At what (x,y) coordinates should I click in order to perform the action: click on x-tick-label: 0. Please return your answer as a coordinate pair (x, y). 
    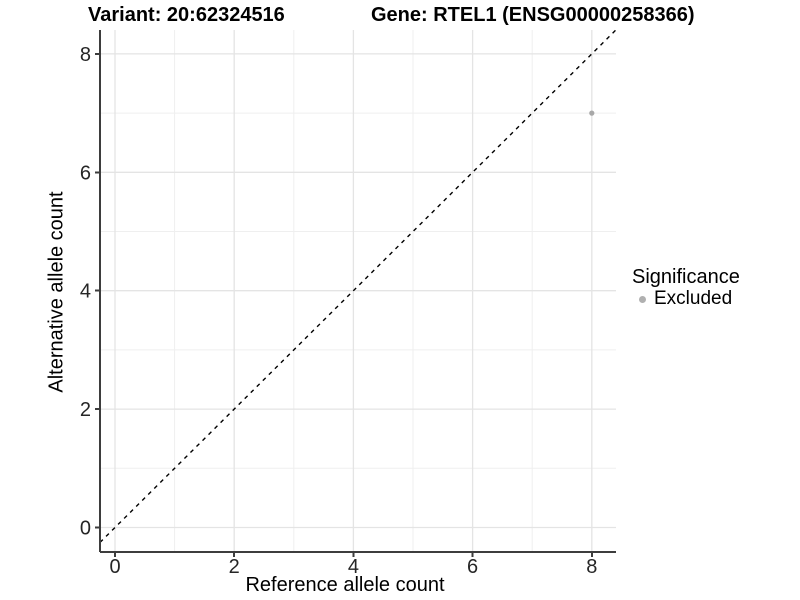
    Looking at the image, I should click on (114, 567).